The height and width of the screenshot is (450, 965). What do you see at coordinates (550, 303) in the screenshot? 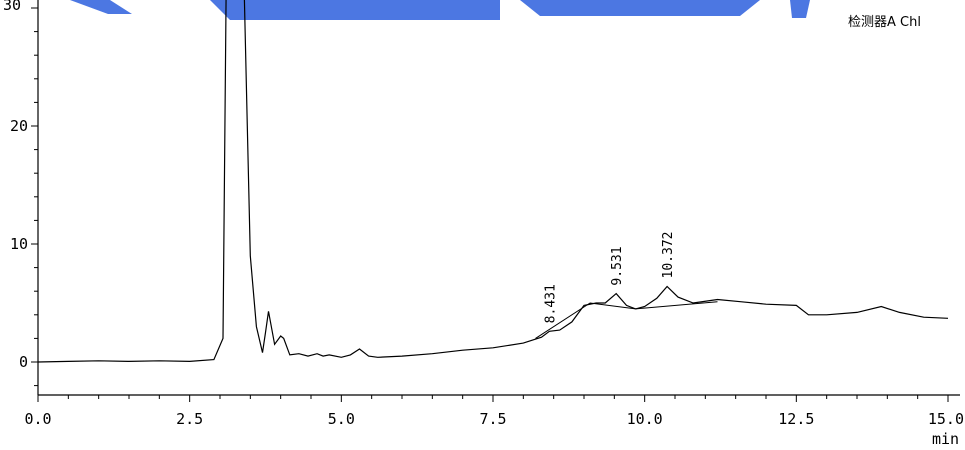
I see `peak-retention-label: 8.431` at bounding box center [550, 303].